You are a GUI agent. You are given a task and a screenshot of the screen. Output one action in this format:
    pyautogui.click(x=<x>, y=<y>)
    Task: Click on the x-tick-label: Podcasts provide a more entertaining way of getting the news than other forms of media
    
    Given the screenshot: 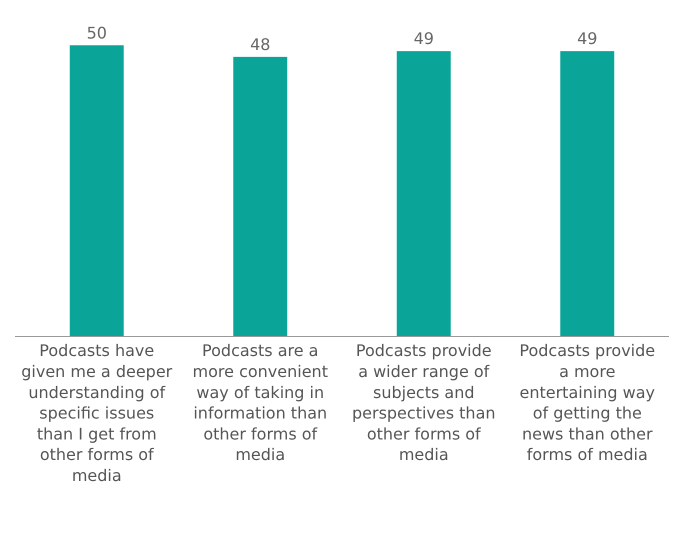 What is the action you would take?
    pyautogui.click(x=587, y=402)
    